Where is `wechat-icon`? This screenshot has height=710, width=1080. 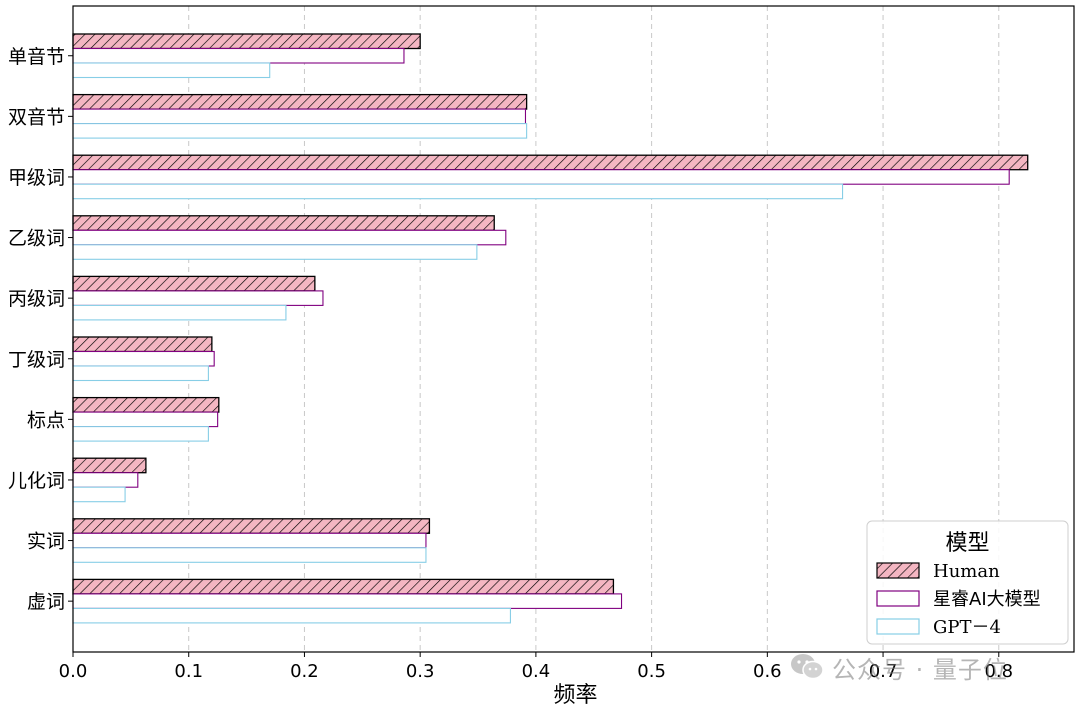
wechat-icon is located at coordinates (807, 667).